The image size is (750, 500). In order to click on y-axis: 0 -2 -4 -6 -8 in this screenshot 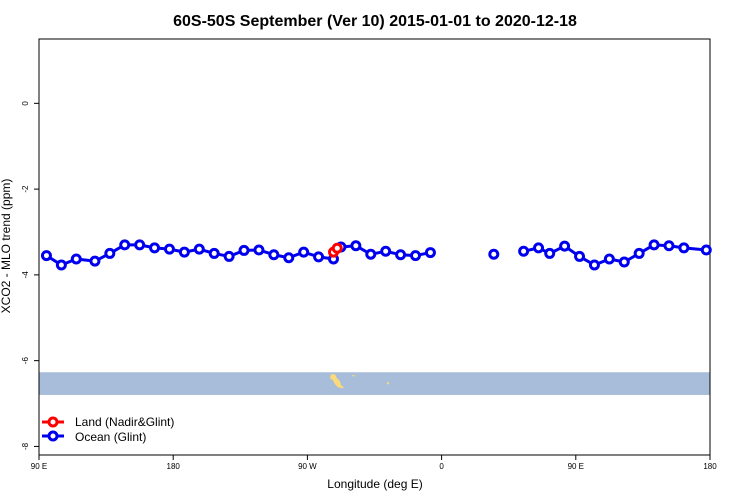, I will do `click(30, 275)`.